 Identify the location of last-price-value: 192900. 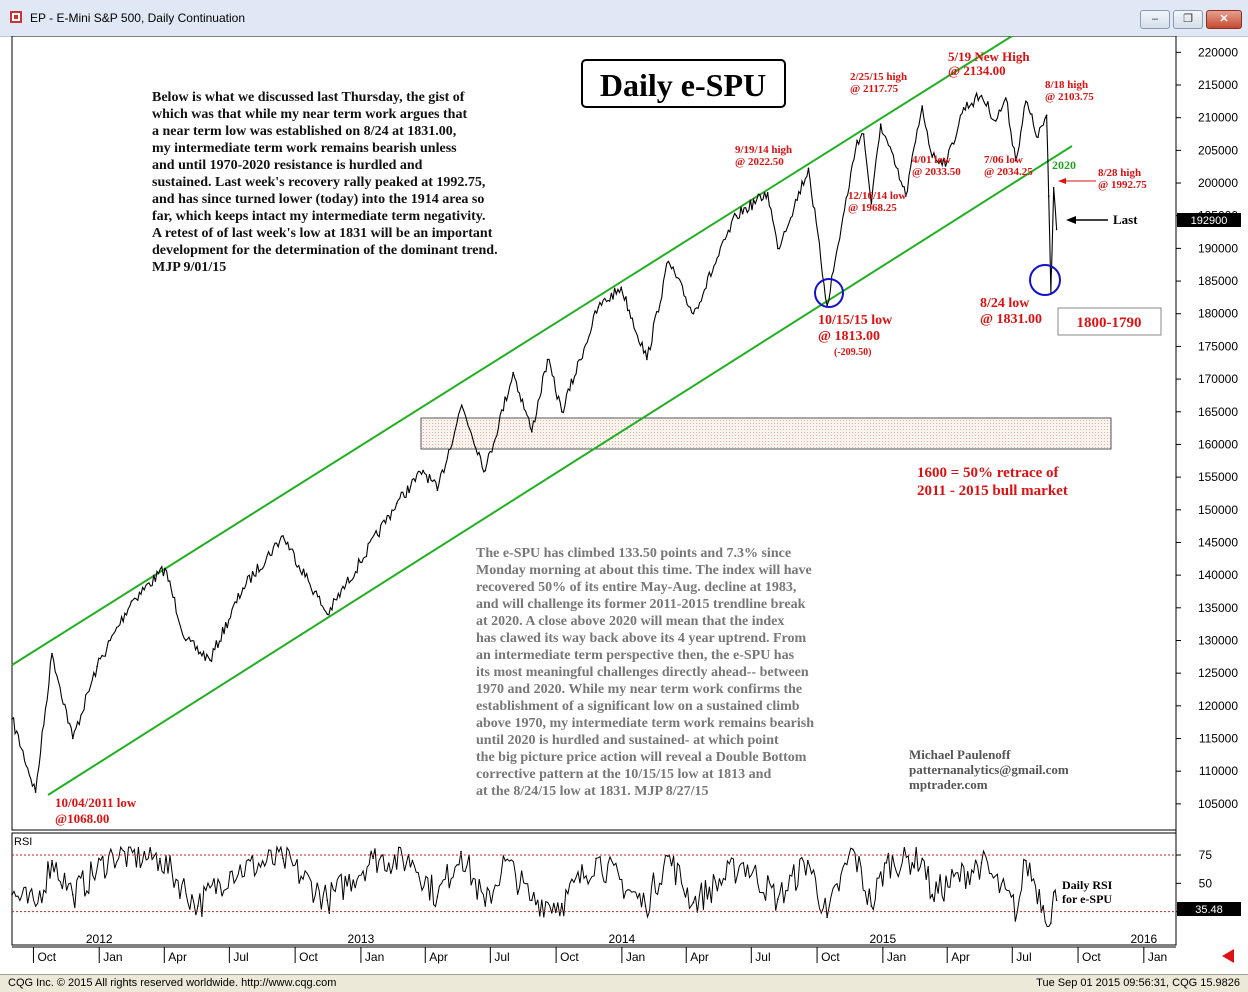
(1209, 221).